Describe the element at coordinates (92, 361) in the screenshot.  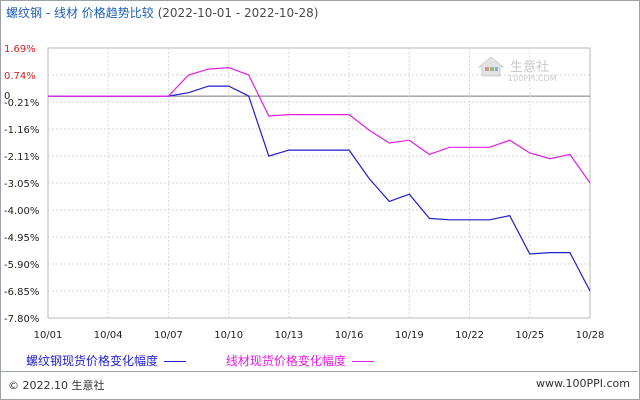
I see `legend-label-rebar: 螺纹钢现货价格变化幅度` at that location.